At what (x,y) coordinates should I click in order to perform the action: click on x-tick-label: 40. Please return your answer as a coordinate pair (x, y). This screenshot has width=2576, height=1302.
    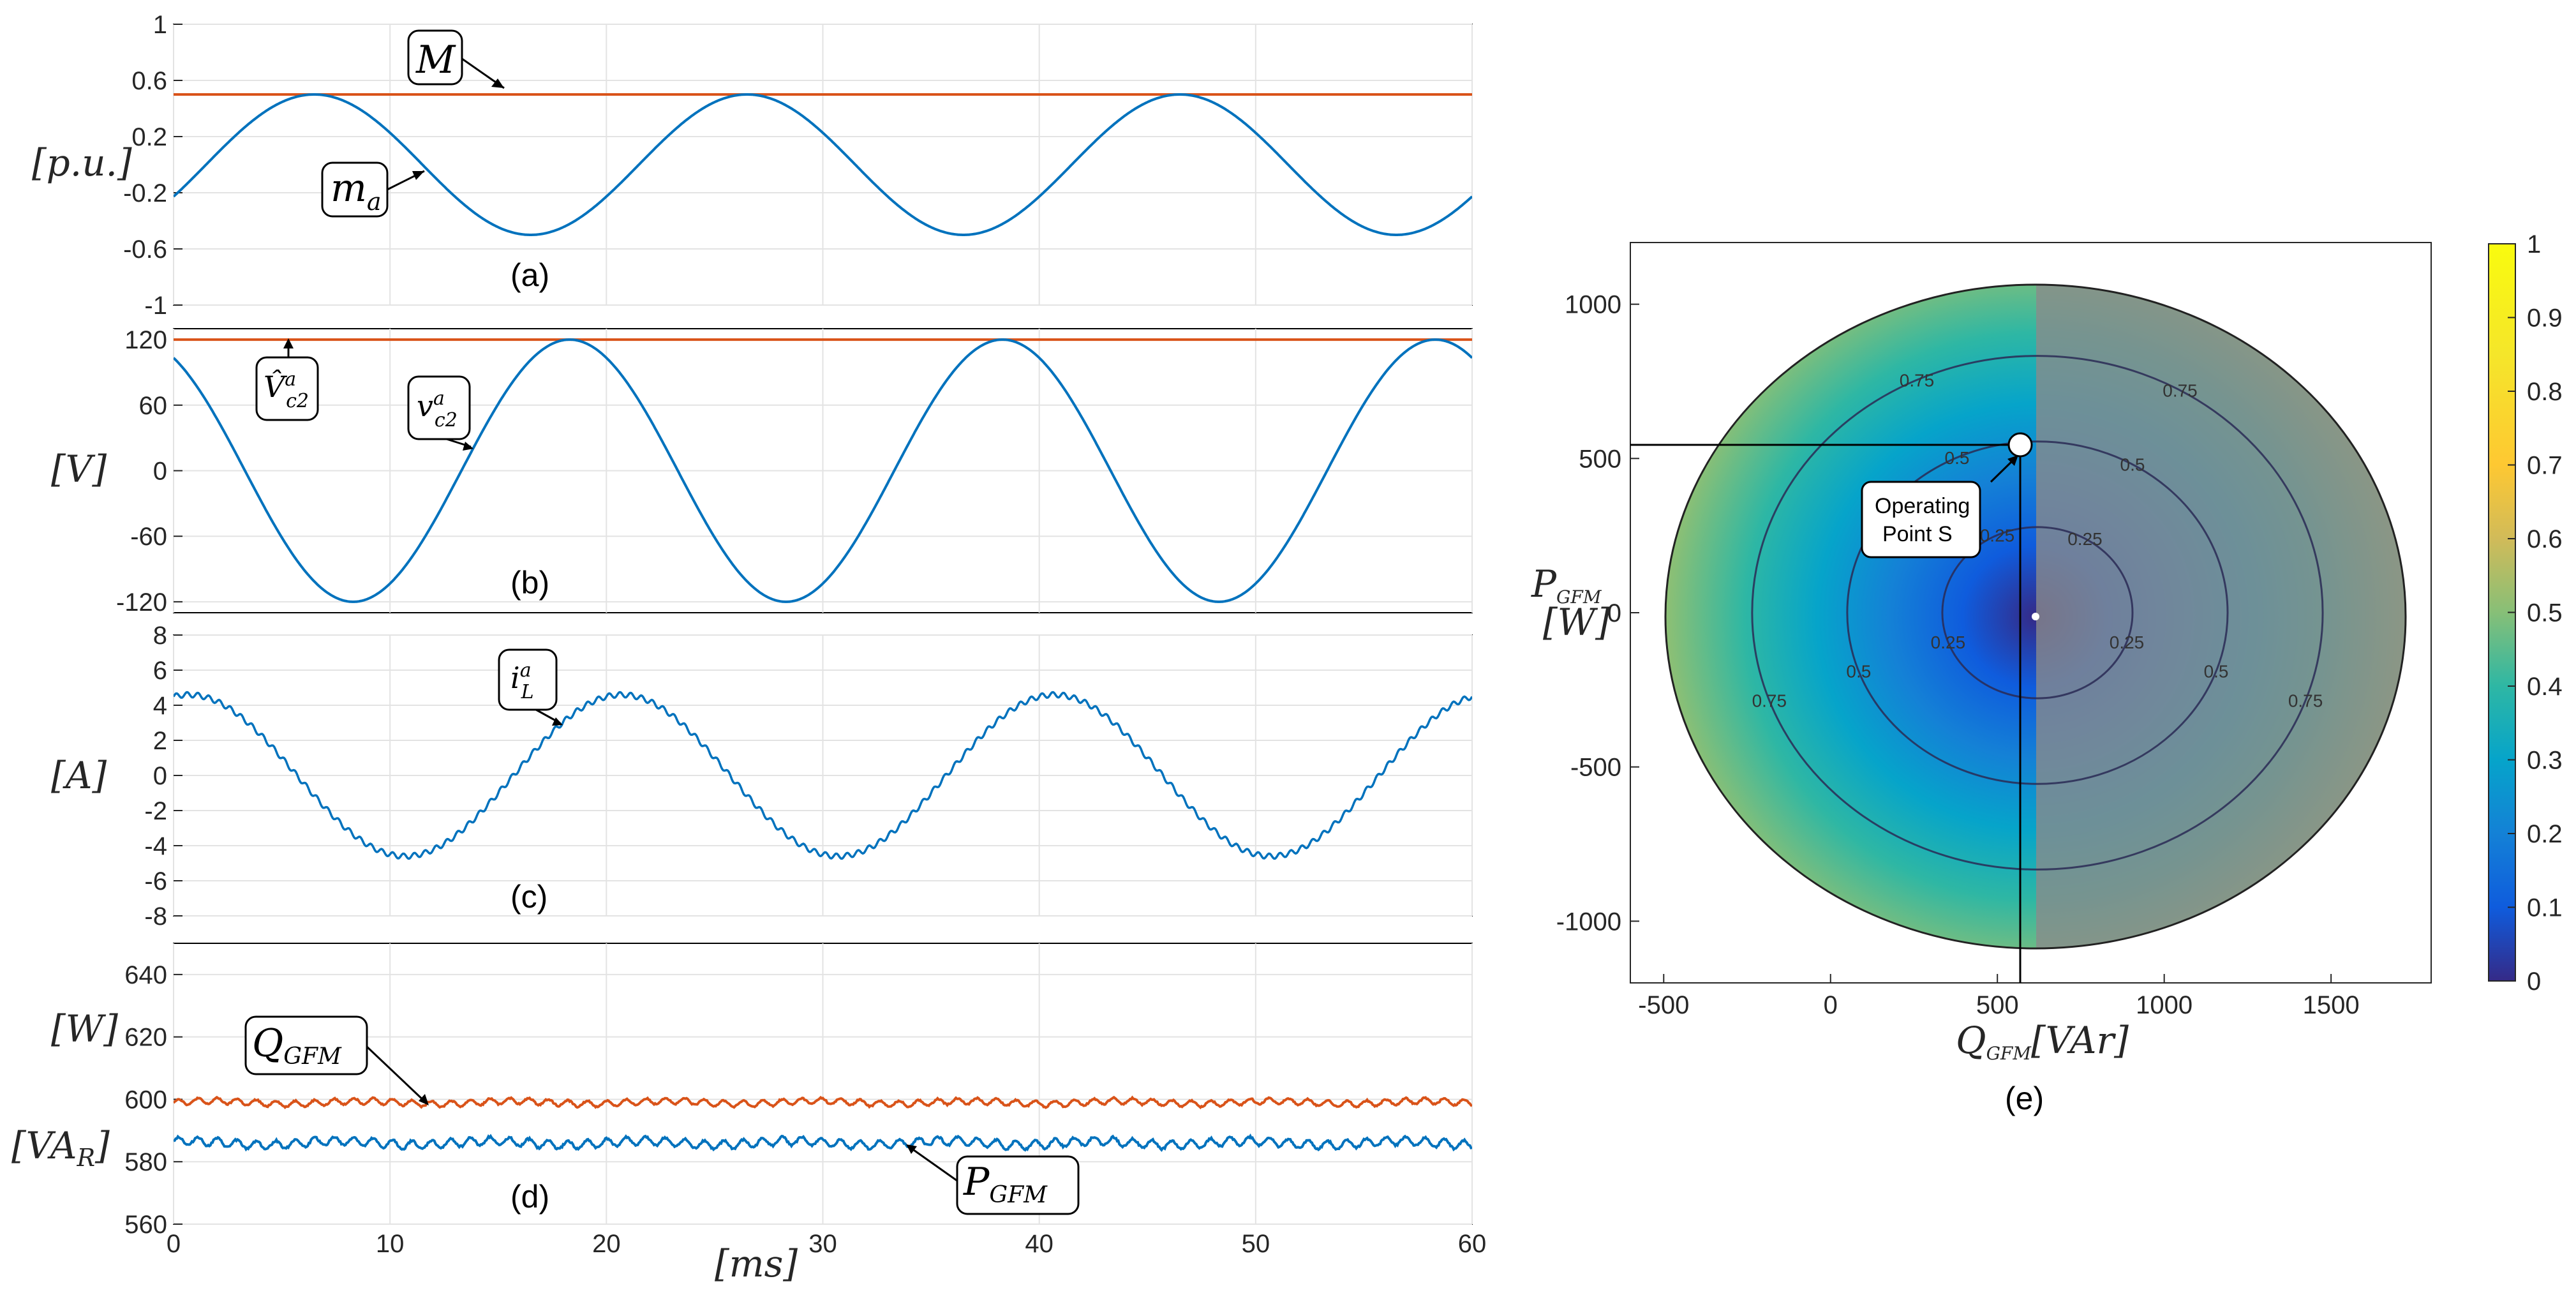
    Looking at the image, I should click on (1039, 1244).